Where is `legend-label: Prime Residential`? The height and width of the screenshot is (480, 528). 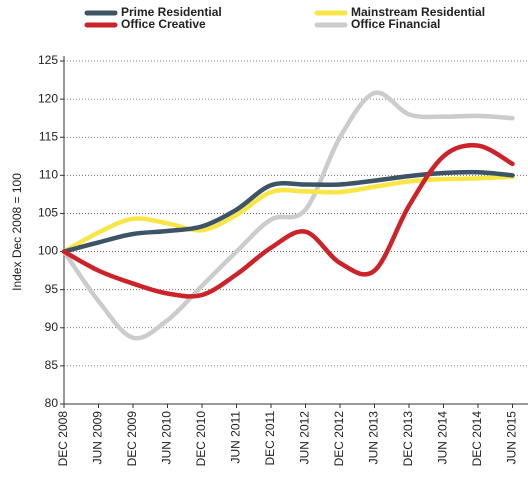
legend-label: Prime Residential is located at coordinates (171, 12).